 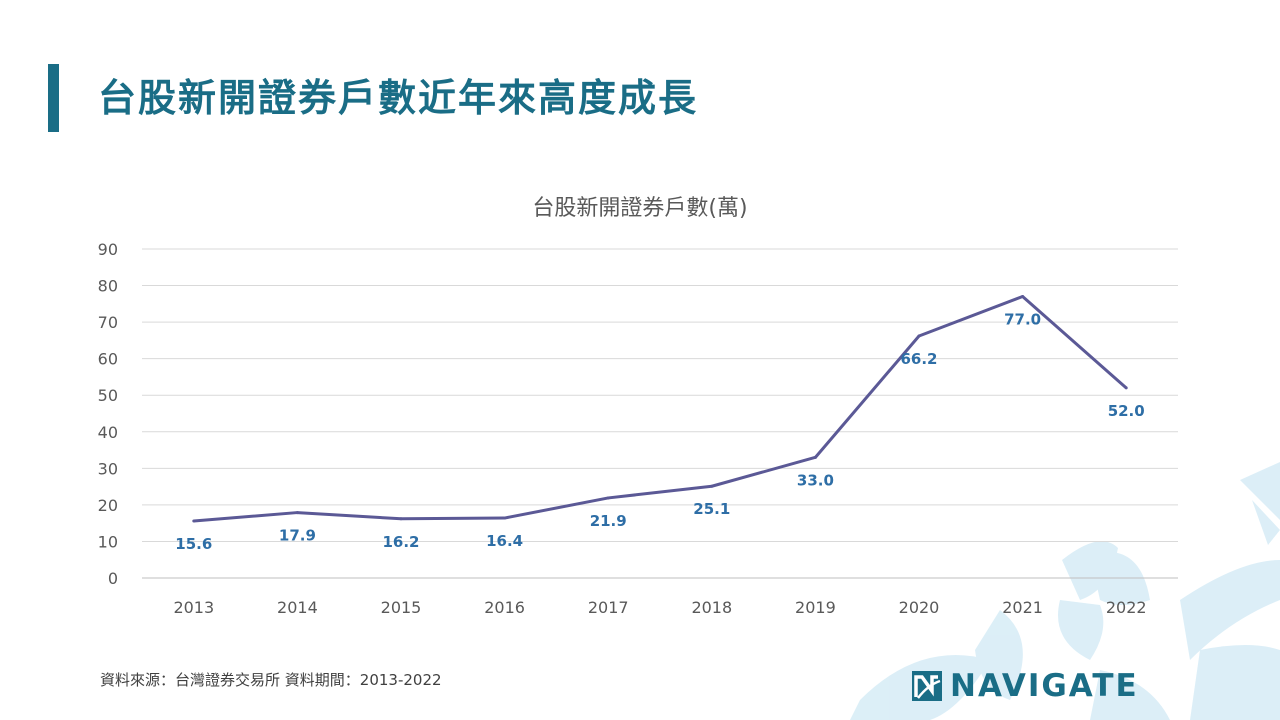 I want to click on data-label: 25.1, so click(x=711, y=509).